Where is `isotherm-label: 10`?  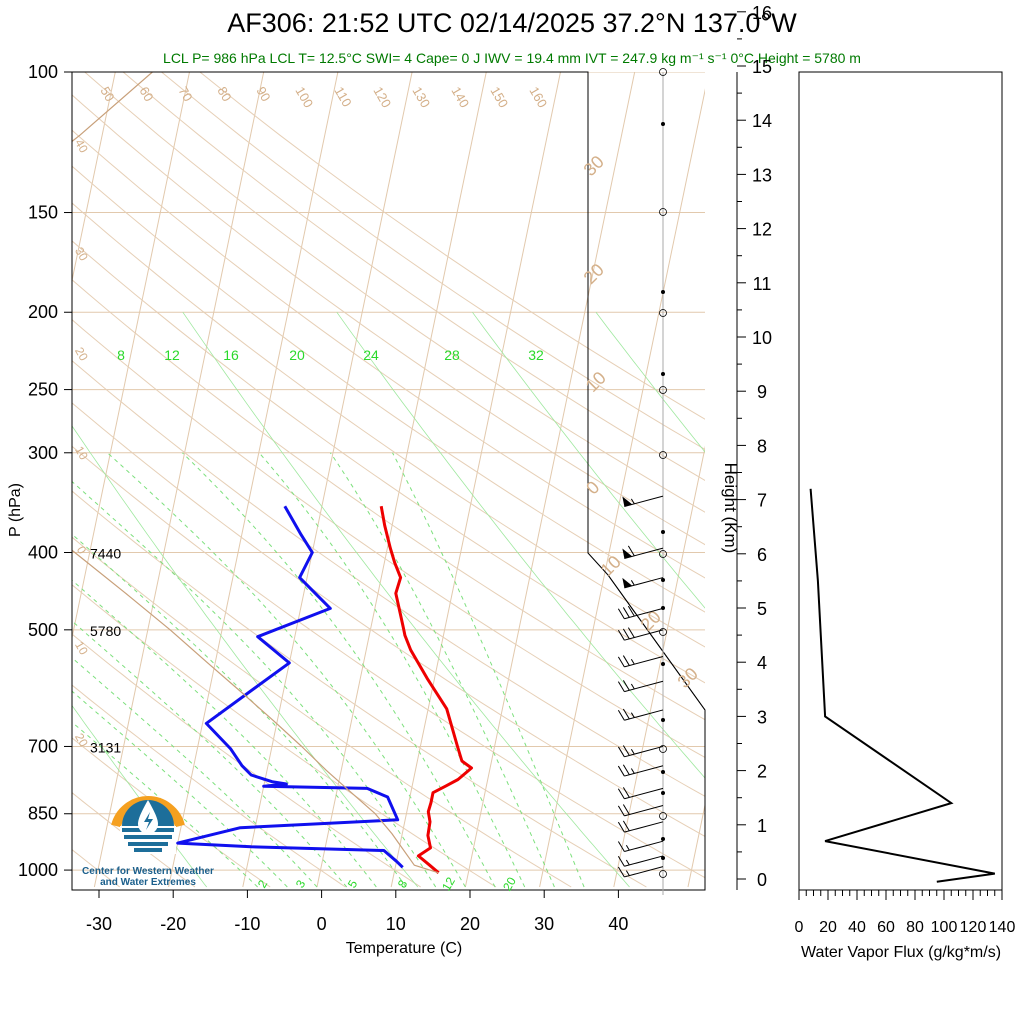 isotherm-label: 10 is located at coordinates (596, 382).